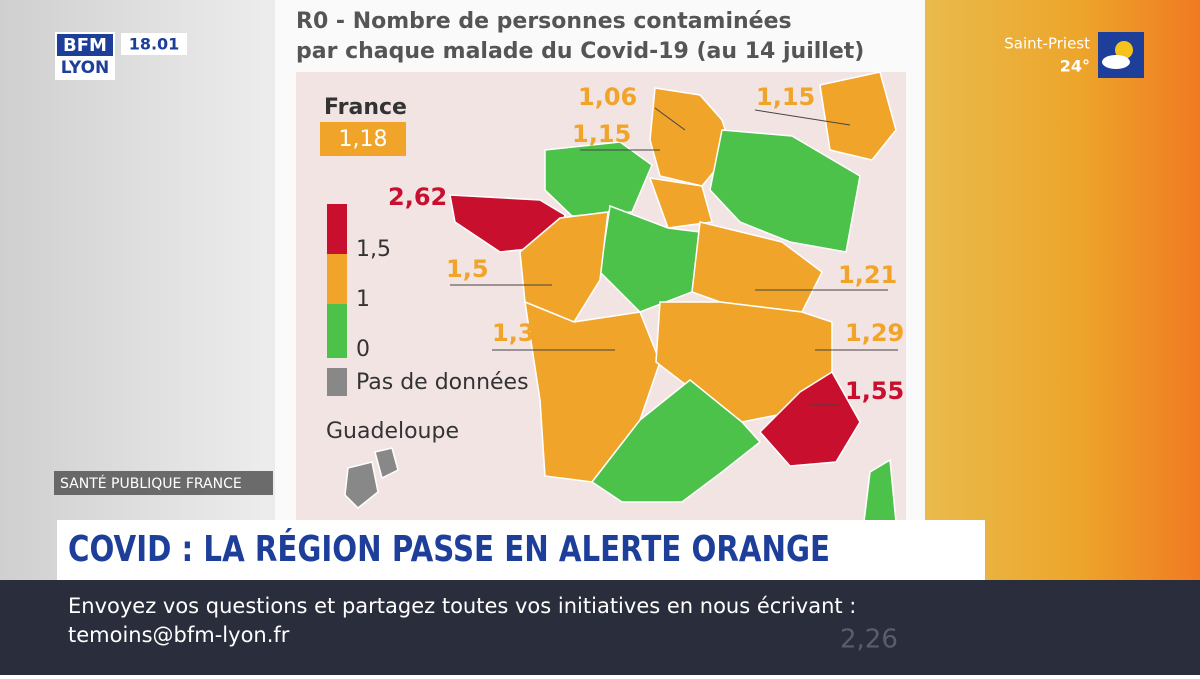 The height and width of the screenshot is (679, 1200). I want to click on logo-text: BFM, so click(85, 45).